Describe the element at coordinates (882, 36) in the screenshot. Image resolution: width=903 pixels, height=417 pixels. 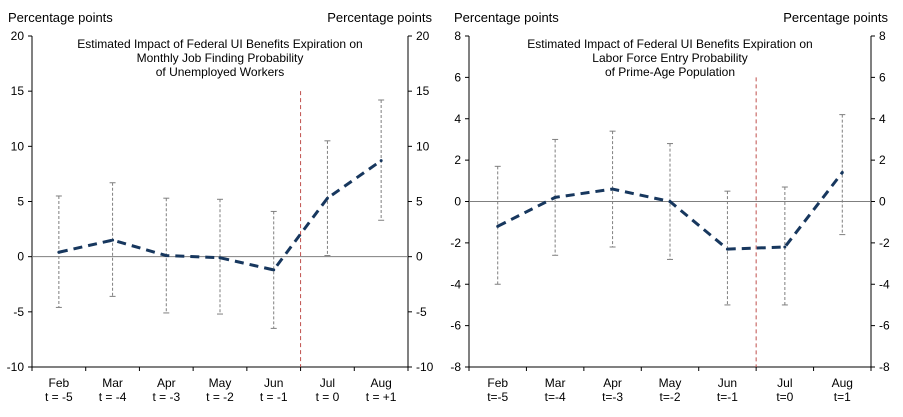
I see `y-tick-label-right: 8` at that location.